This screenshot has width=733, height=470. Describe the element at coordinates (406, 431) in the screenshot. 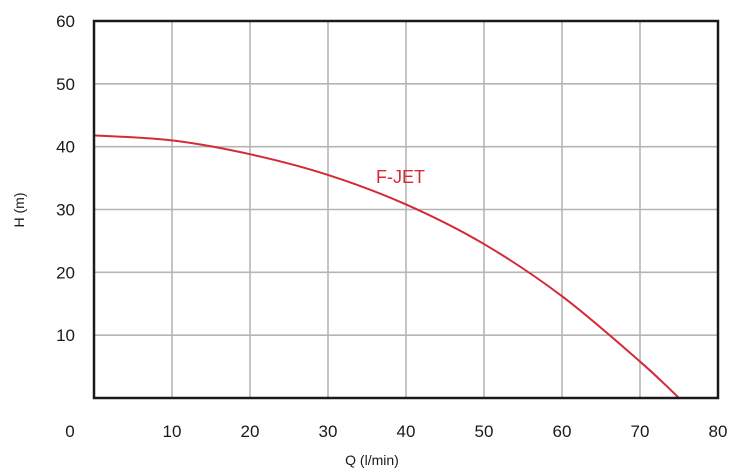

I see `x-tick-label: 40` at that location.